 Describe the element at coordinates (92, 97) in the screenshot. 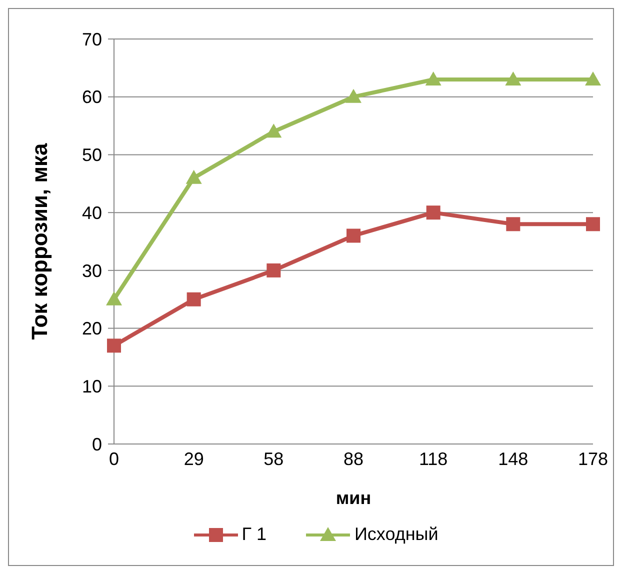

I see `y-tick-label: 60` at that location.